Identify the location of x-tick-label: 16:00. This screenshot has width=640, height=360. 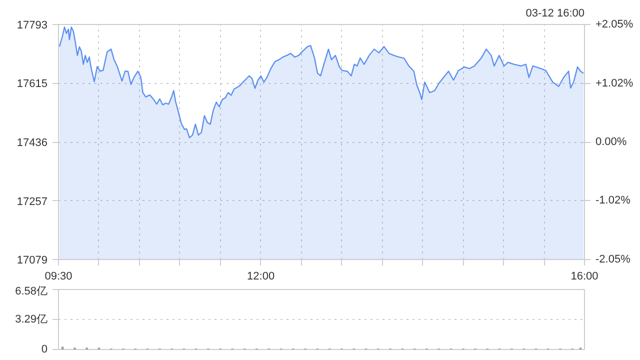
(584, 276).